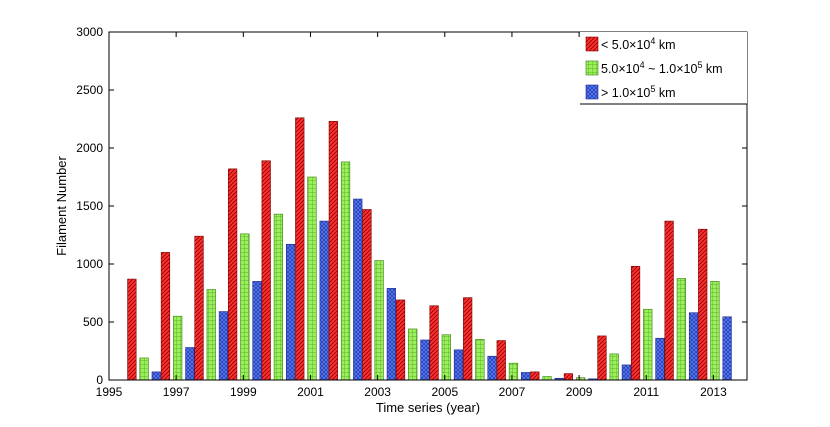 This screenshot has height=427, width=830. Describe the element at coordinates (547, 378) in the screenshot. I see `bar-green-2008` at that location.